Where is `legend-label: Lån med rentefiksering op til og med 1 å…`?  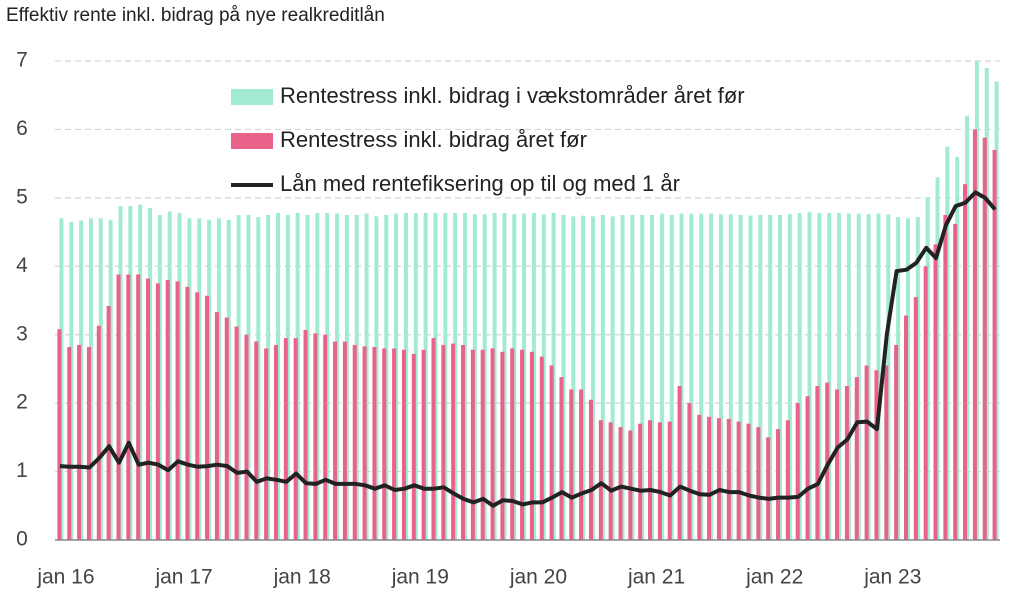 legend-label: Lån med rentefiksering op til og med 1 å… is located at coordinates (480, 183).